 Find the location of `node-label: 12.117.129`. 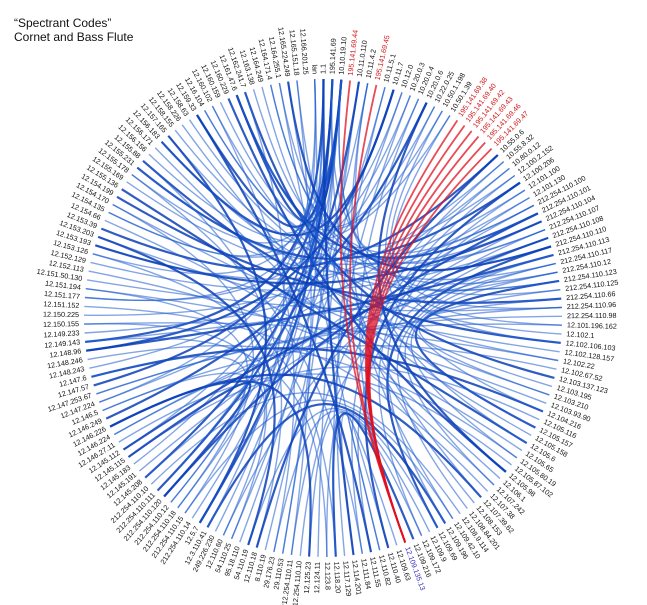

node-label: 12.117.129 is located at coordinates (347, 579).